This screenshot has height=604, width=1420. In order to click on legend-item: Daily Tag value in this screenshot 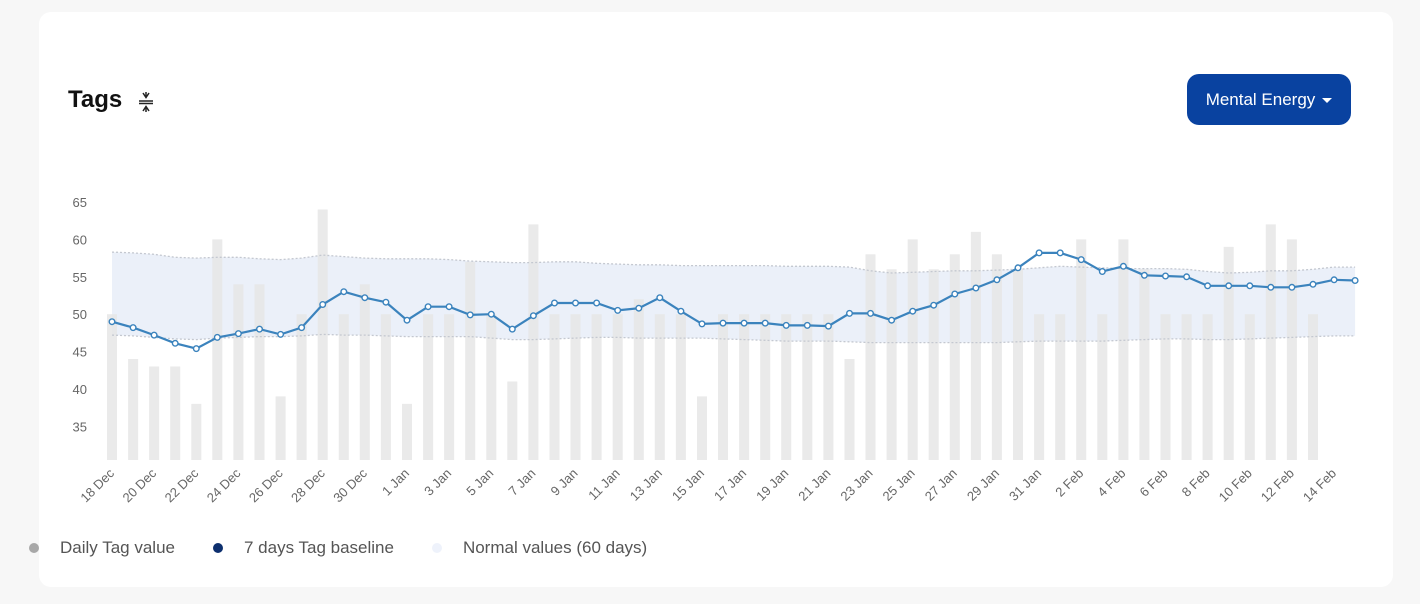, I will do `click(102, 548)`.